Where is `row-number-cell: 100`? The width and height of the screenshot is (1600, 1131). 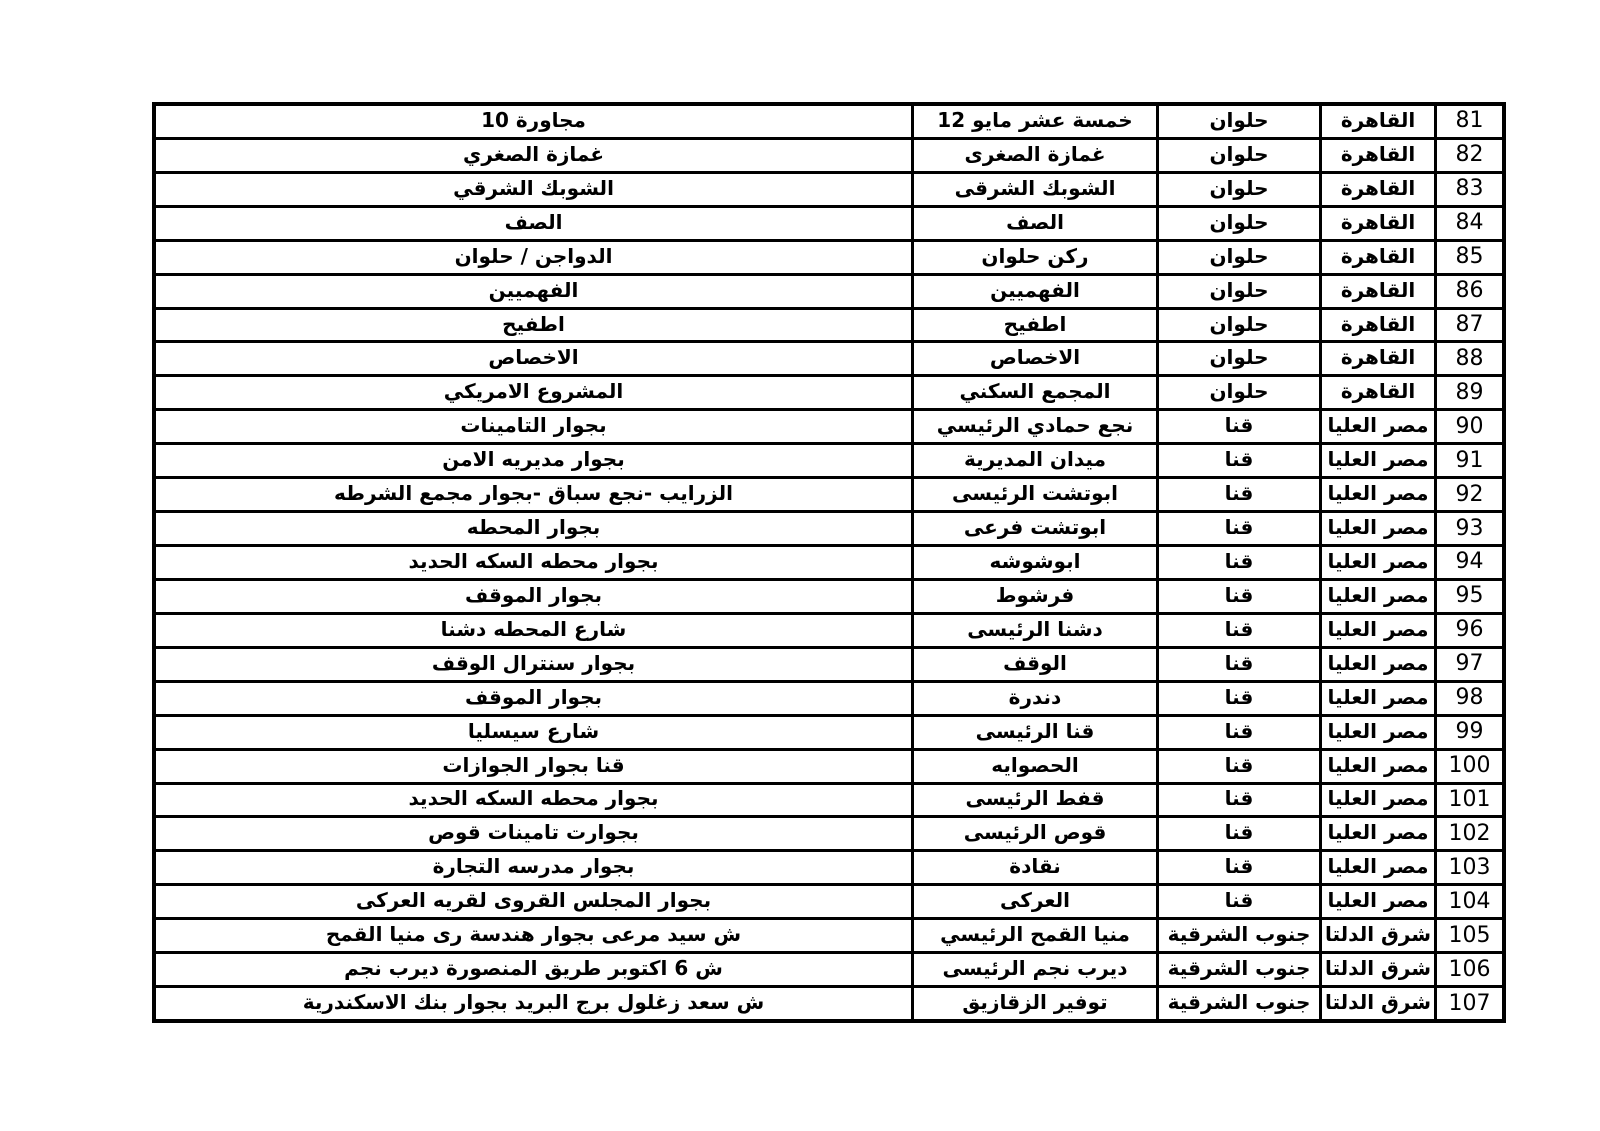
row-number-cell: 100 is located at coordinates (1469, 766).